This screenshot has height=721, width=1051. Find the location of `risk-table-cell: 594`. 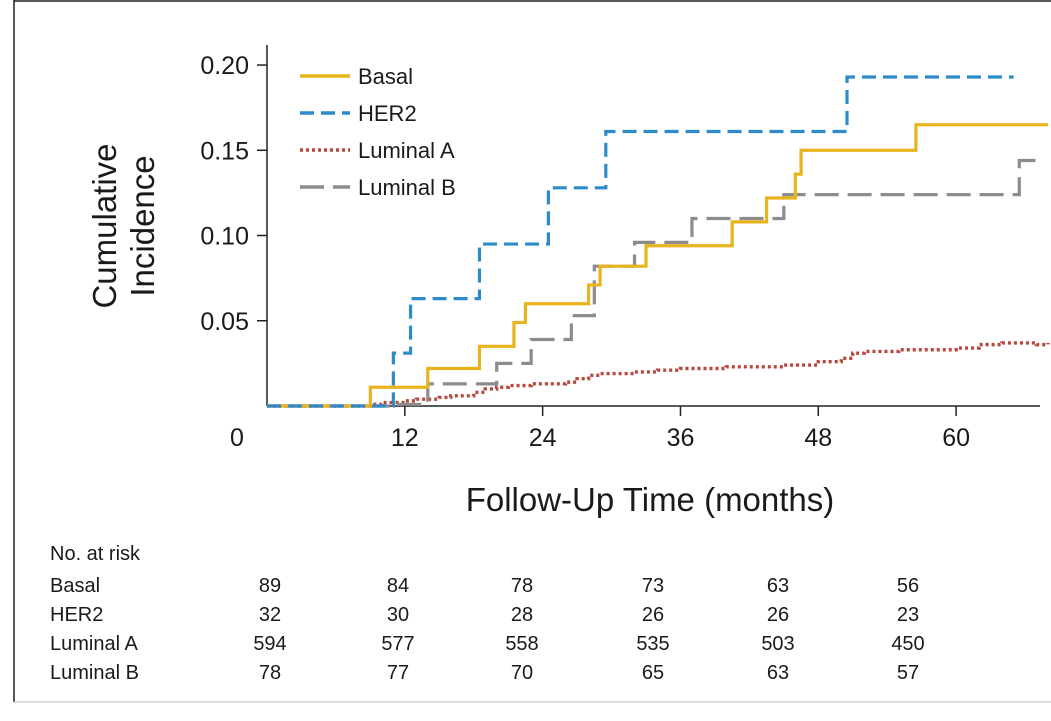

risk-table-cell: 594 is located at coordinates (269, 644).